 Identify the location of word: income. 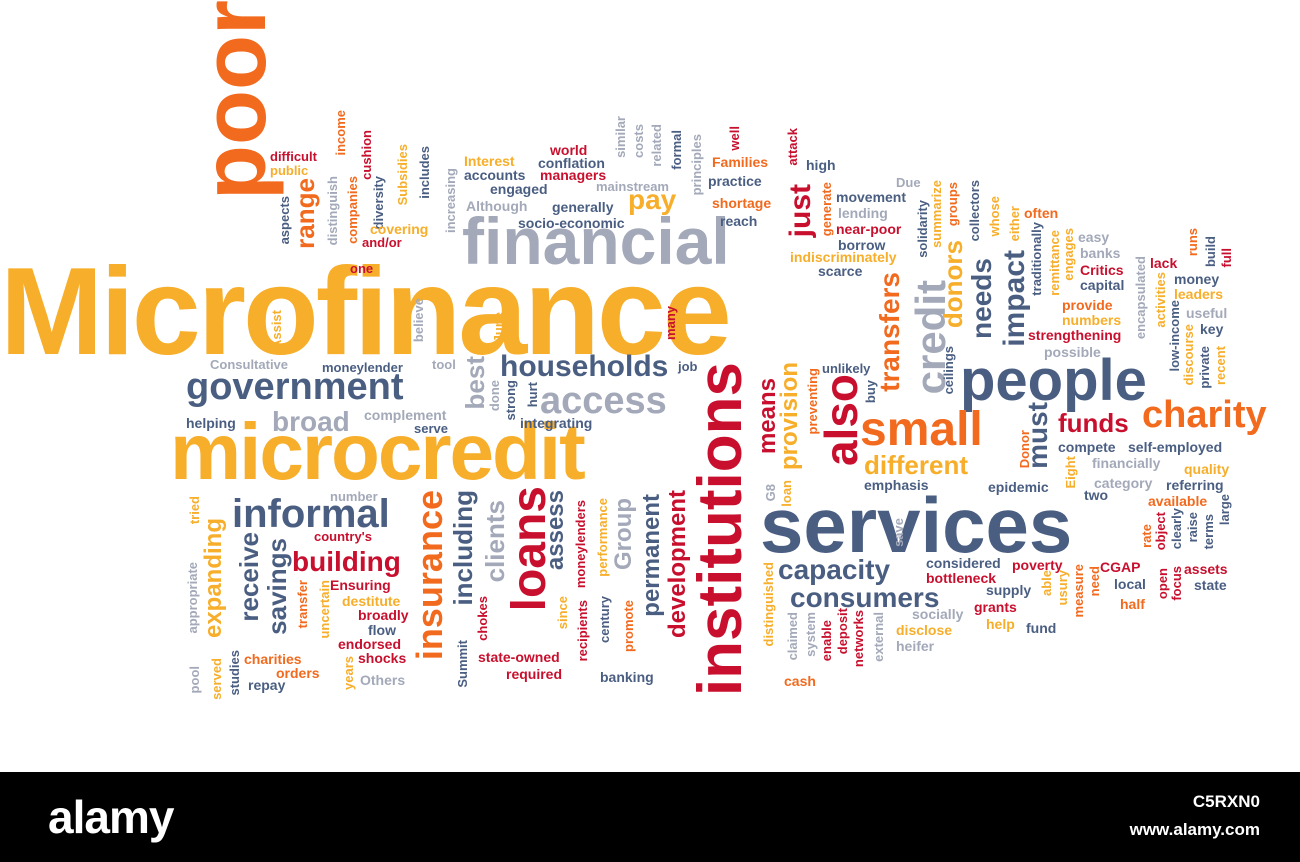
(340, 133).